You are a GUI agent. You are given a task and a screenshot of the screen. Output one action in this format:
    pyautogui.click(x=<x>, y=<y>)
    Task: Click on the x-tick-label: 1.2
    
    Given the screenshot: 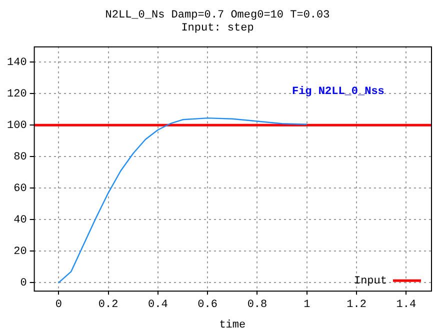 What is the action you would take?
    pyautogui.click(x=356, y=305)
    